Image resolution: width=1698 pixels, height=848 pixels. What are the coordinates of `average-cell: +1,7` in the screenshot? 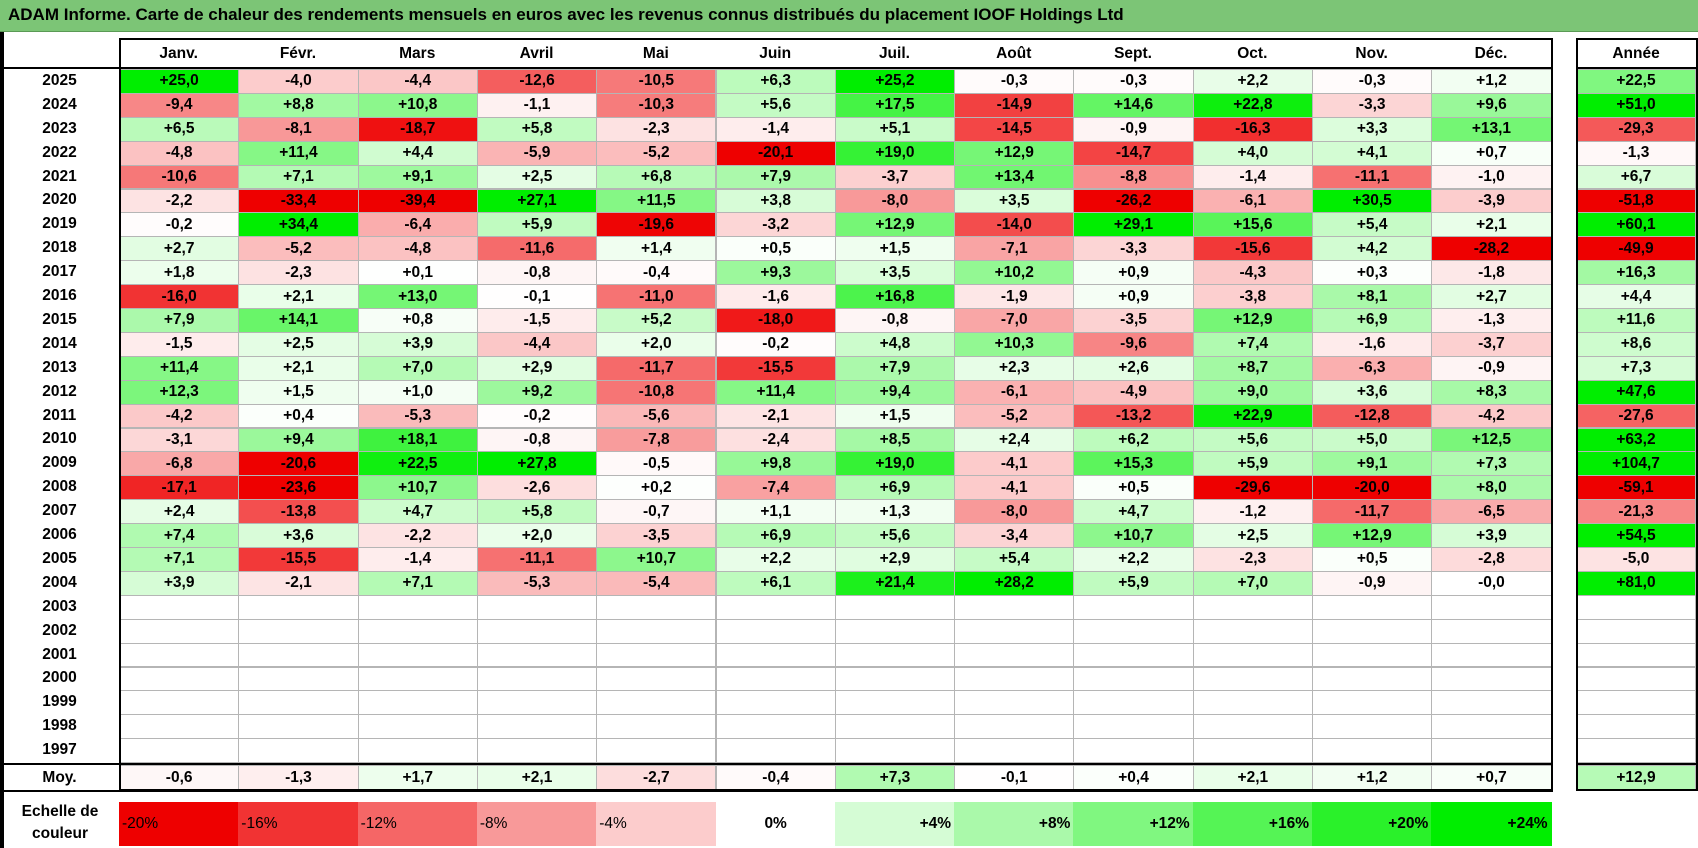 It's located at (417, 777).